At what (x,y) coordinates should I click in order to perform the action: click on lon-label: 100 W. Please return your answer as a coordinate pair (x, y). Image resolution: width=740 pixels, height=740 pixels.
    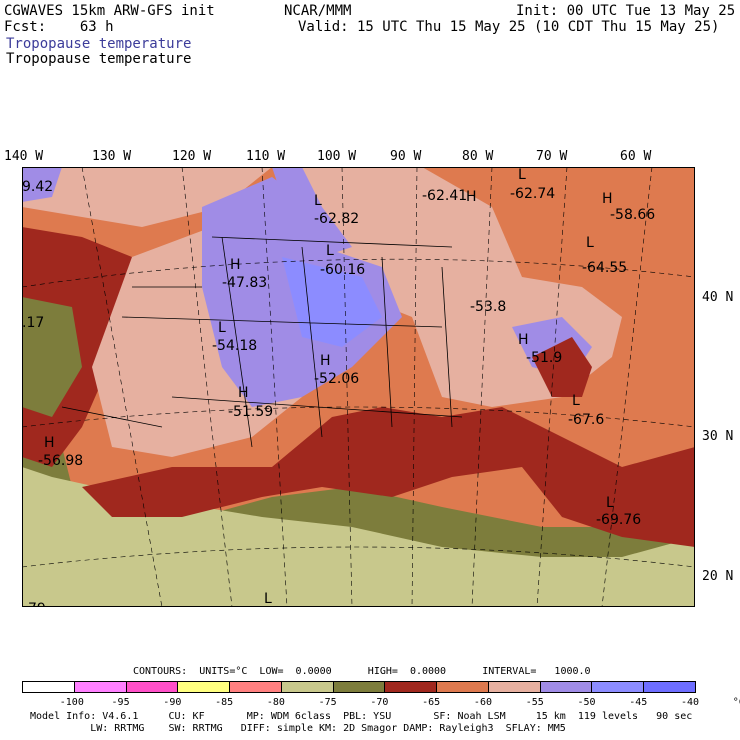
    Looking at the image, I should click on (337, 156).